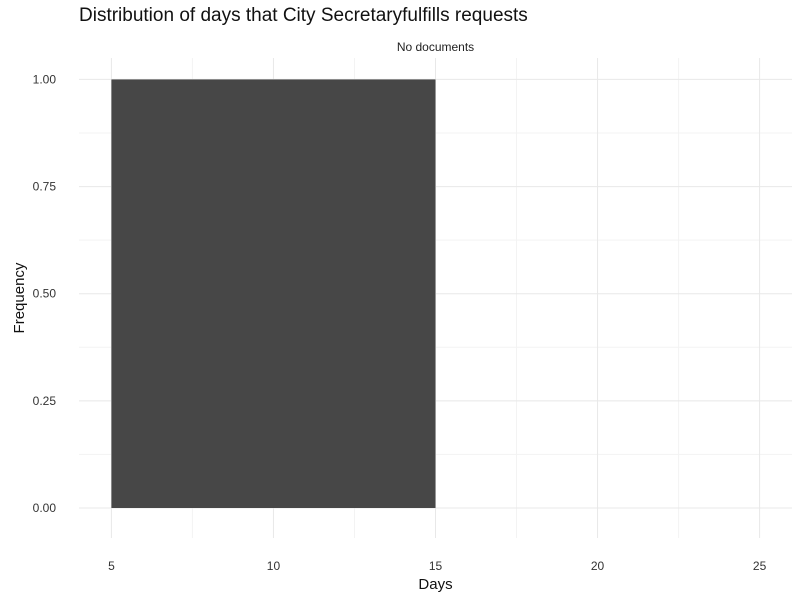  I want to click on y-tick-label: 0.25, so click(45, 401).